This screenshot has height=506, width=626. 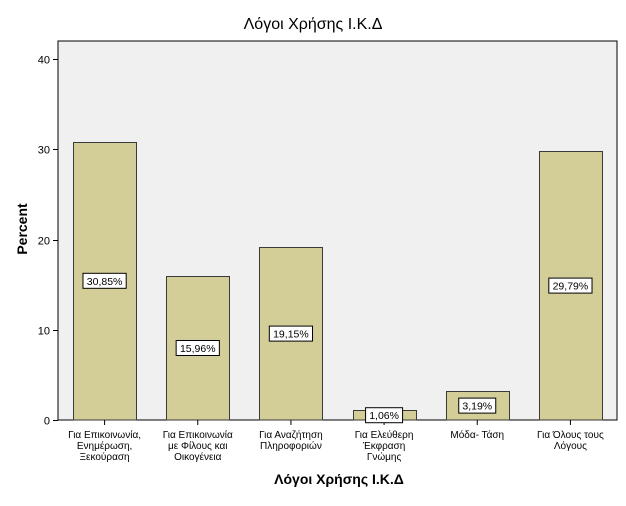 I want to click on y-axis-label: Percent, so click(x=22, y=229).